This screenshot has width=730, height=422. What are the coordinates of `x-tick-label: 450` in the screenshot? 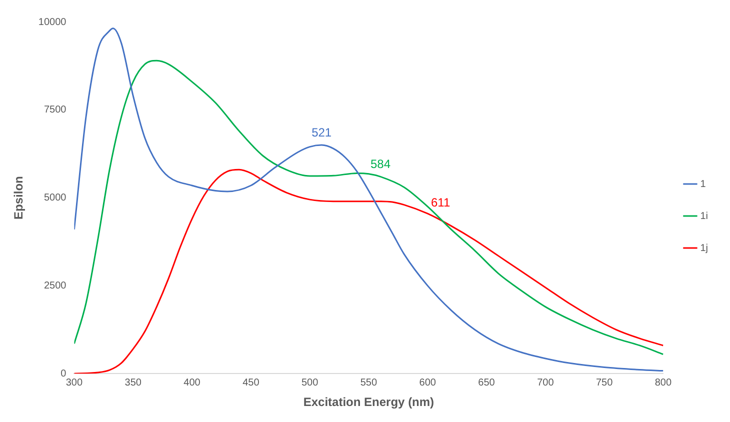 It's located at (251, 382).